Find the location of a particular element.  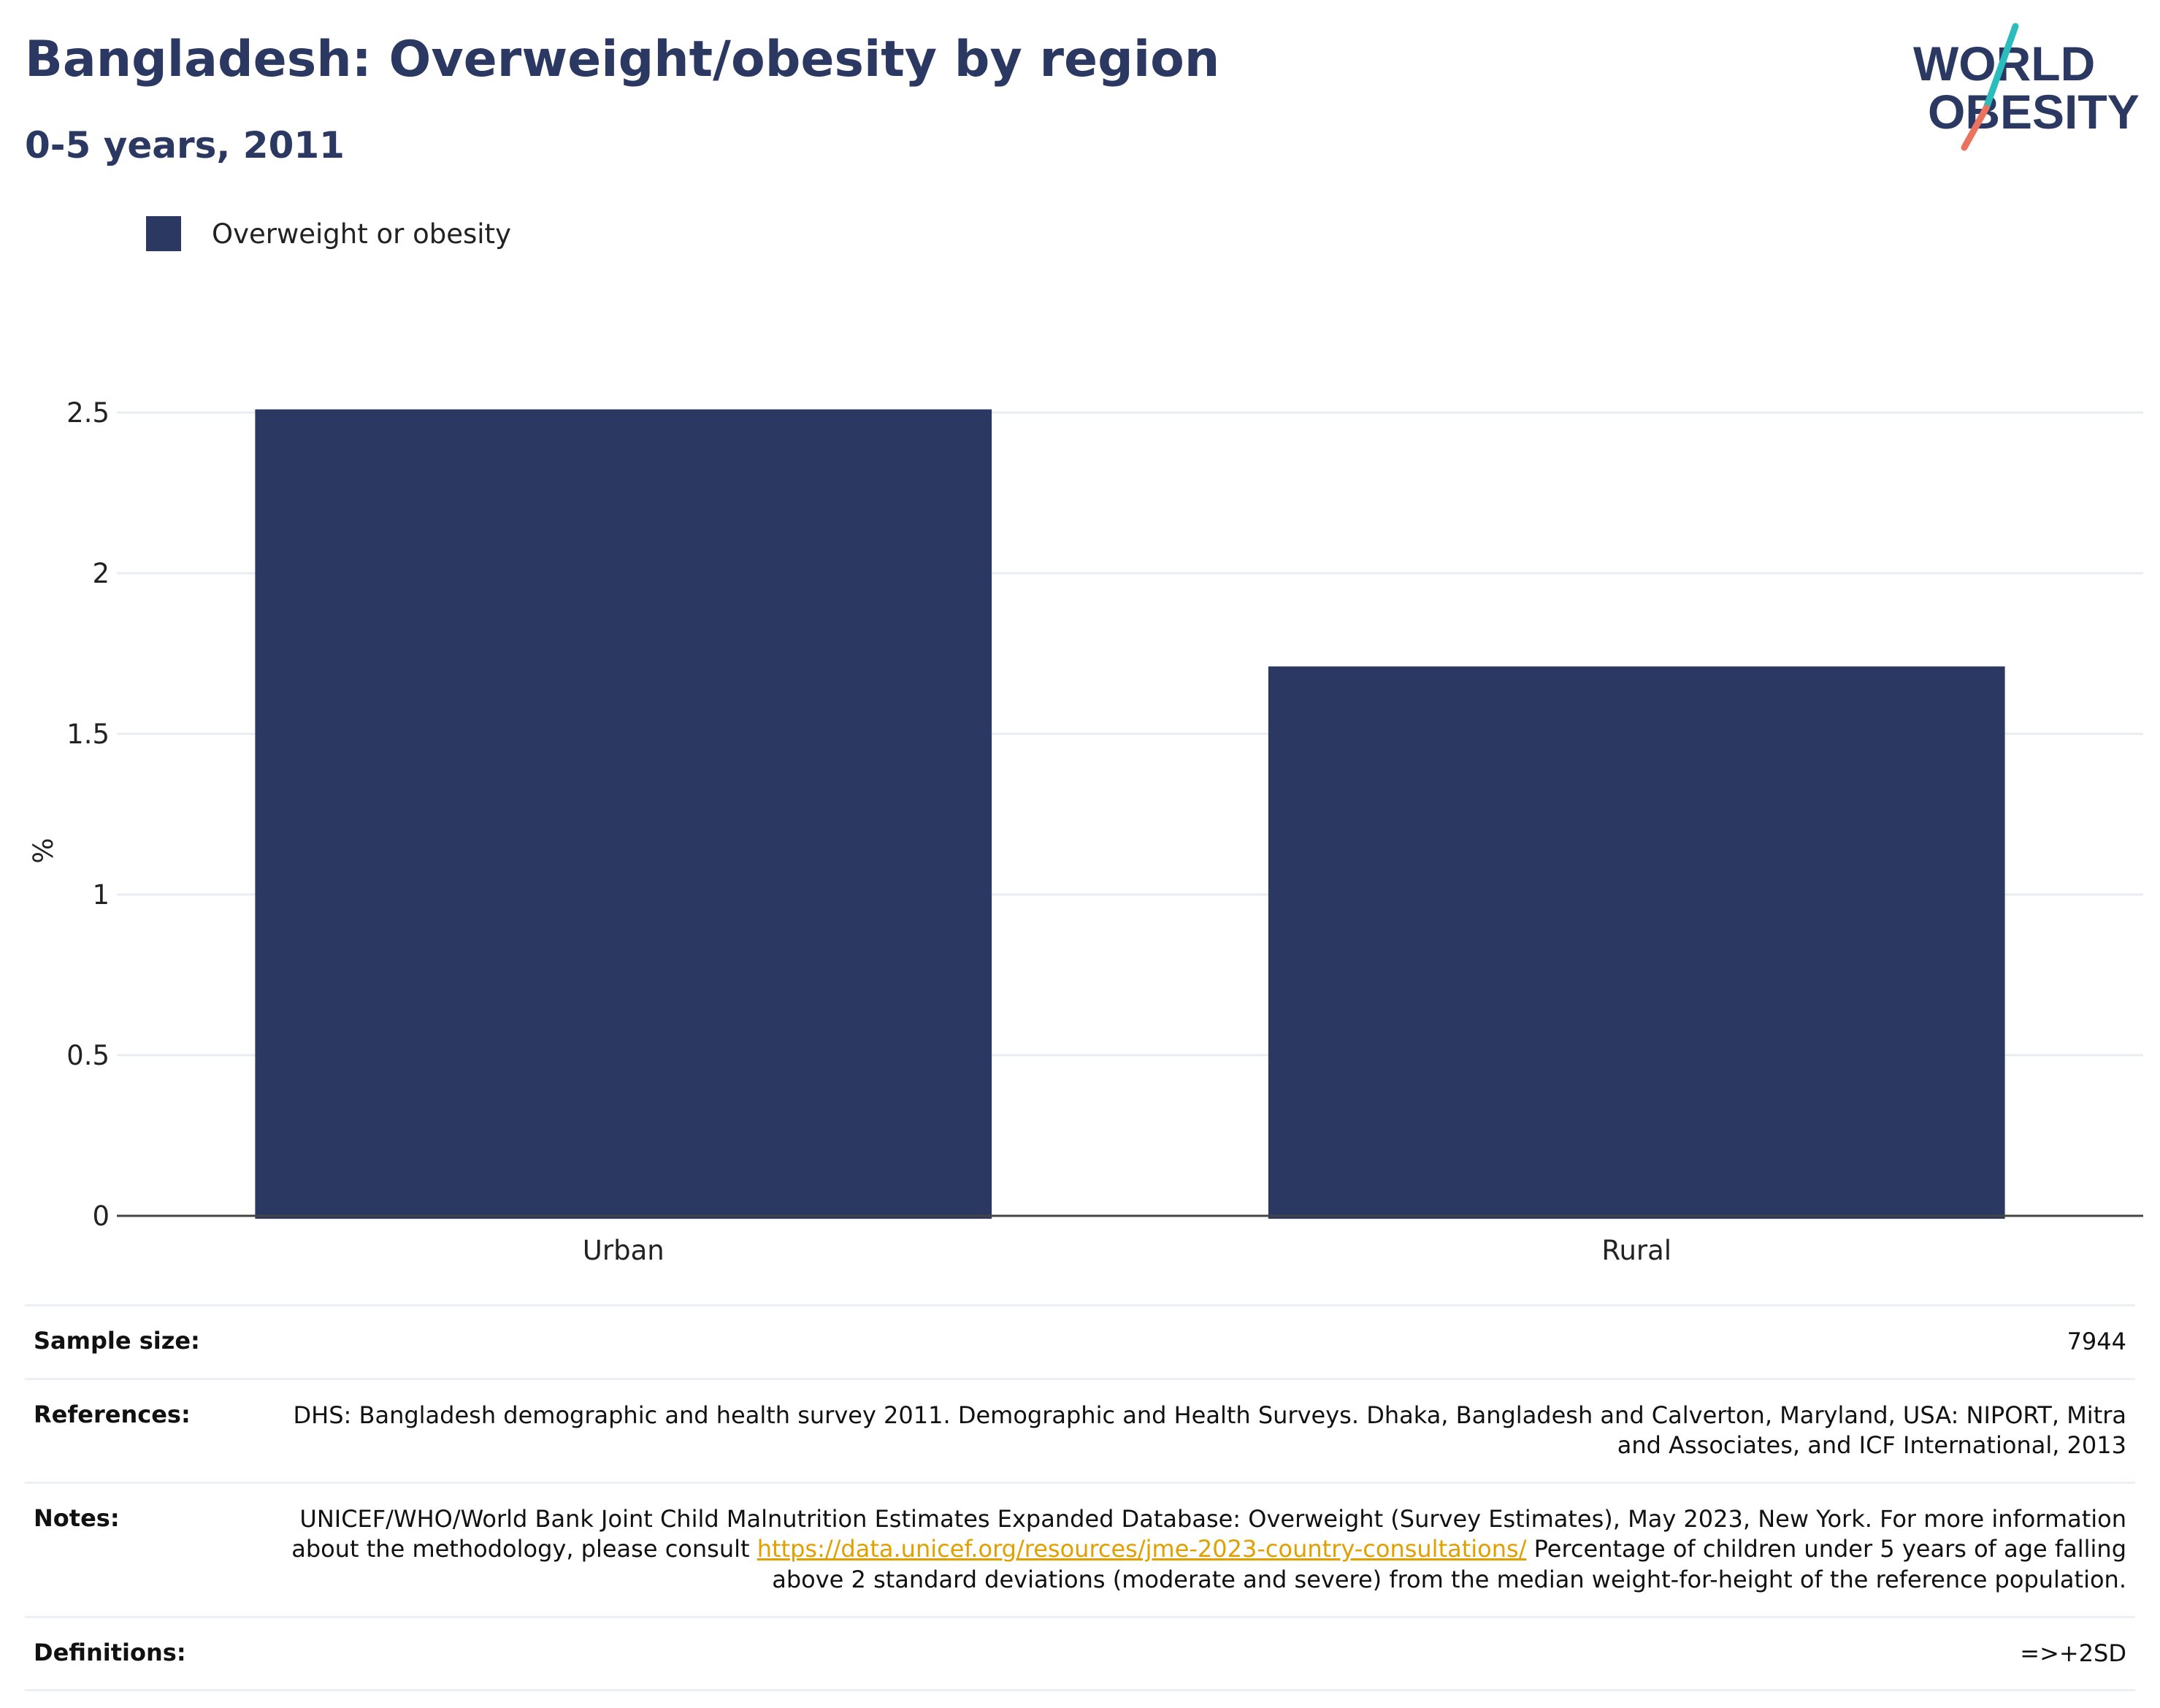

chart-legend: Overweight or obesity is located at coordinates (328, 233).